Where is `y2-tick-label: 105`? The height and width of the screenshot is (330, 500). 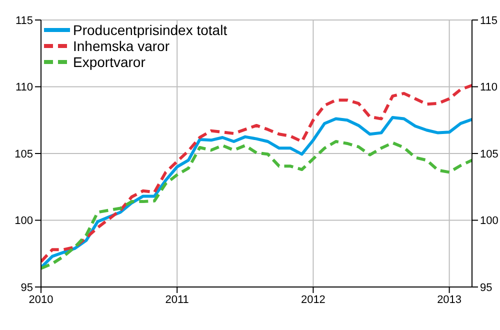
y2-tick-label: 105 is located at coordinates (489, 154).